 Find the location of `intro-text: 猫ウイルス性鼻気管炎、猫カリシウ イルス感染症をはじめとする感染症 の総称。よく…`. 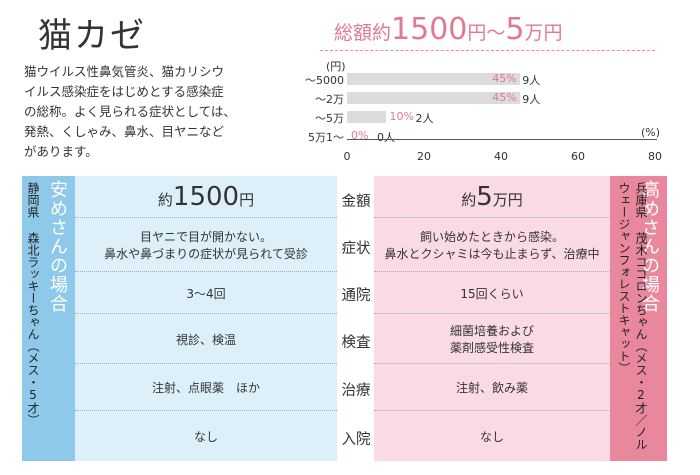

intro-text: 猫ウイルス性鼻気管炎、猫カリシウ イルス感染症をはじめとする感染症 の総称。よく… is located at coordinates (144, 112).